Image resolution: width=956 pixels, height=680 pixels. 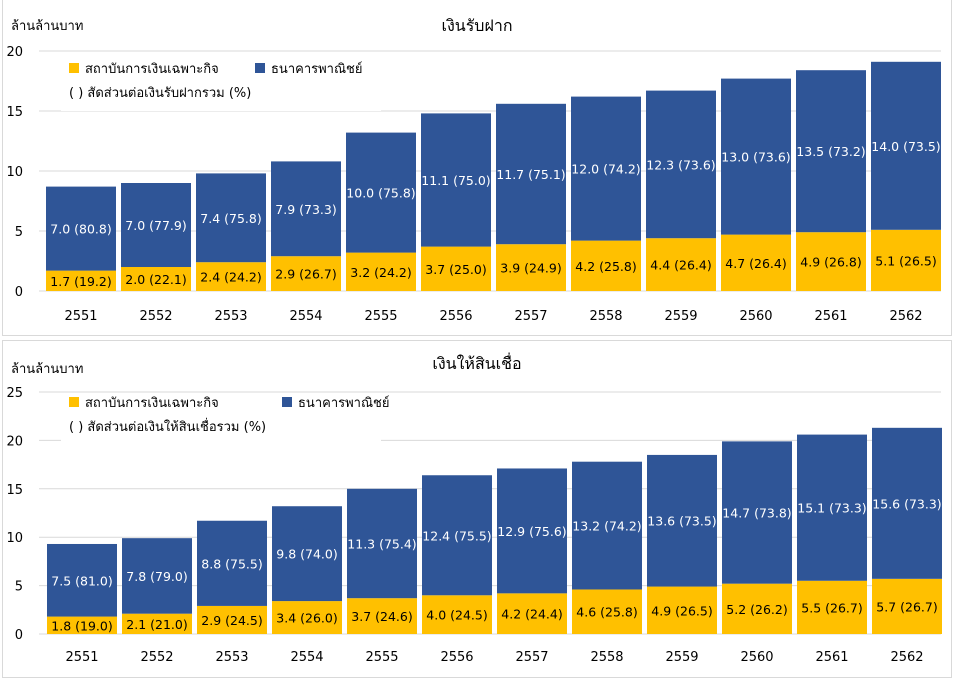 I want to click on data-label-specialized: 3.7 (24.6), so click(x=381, y=616).